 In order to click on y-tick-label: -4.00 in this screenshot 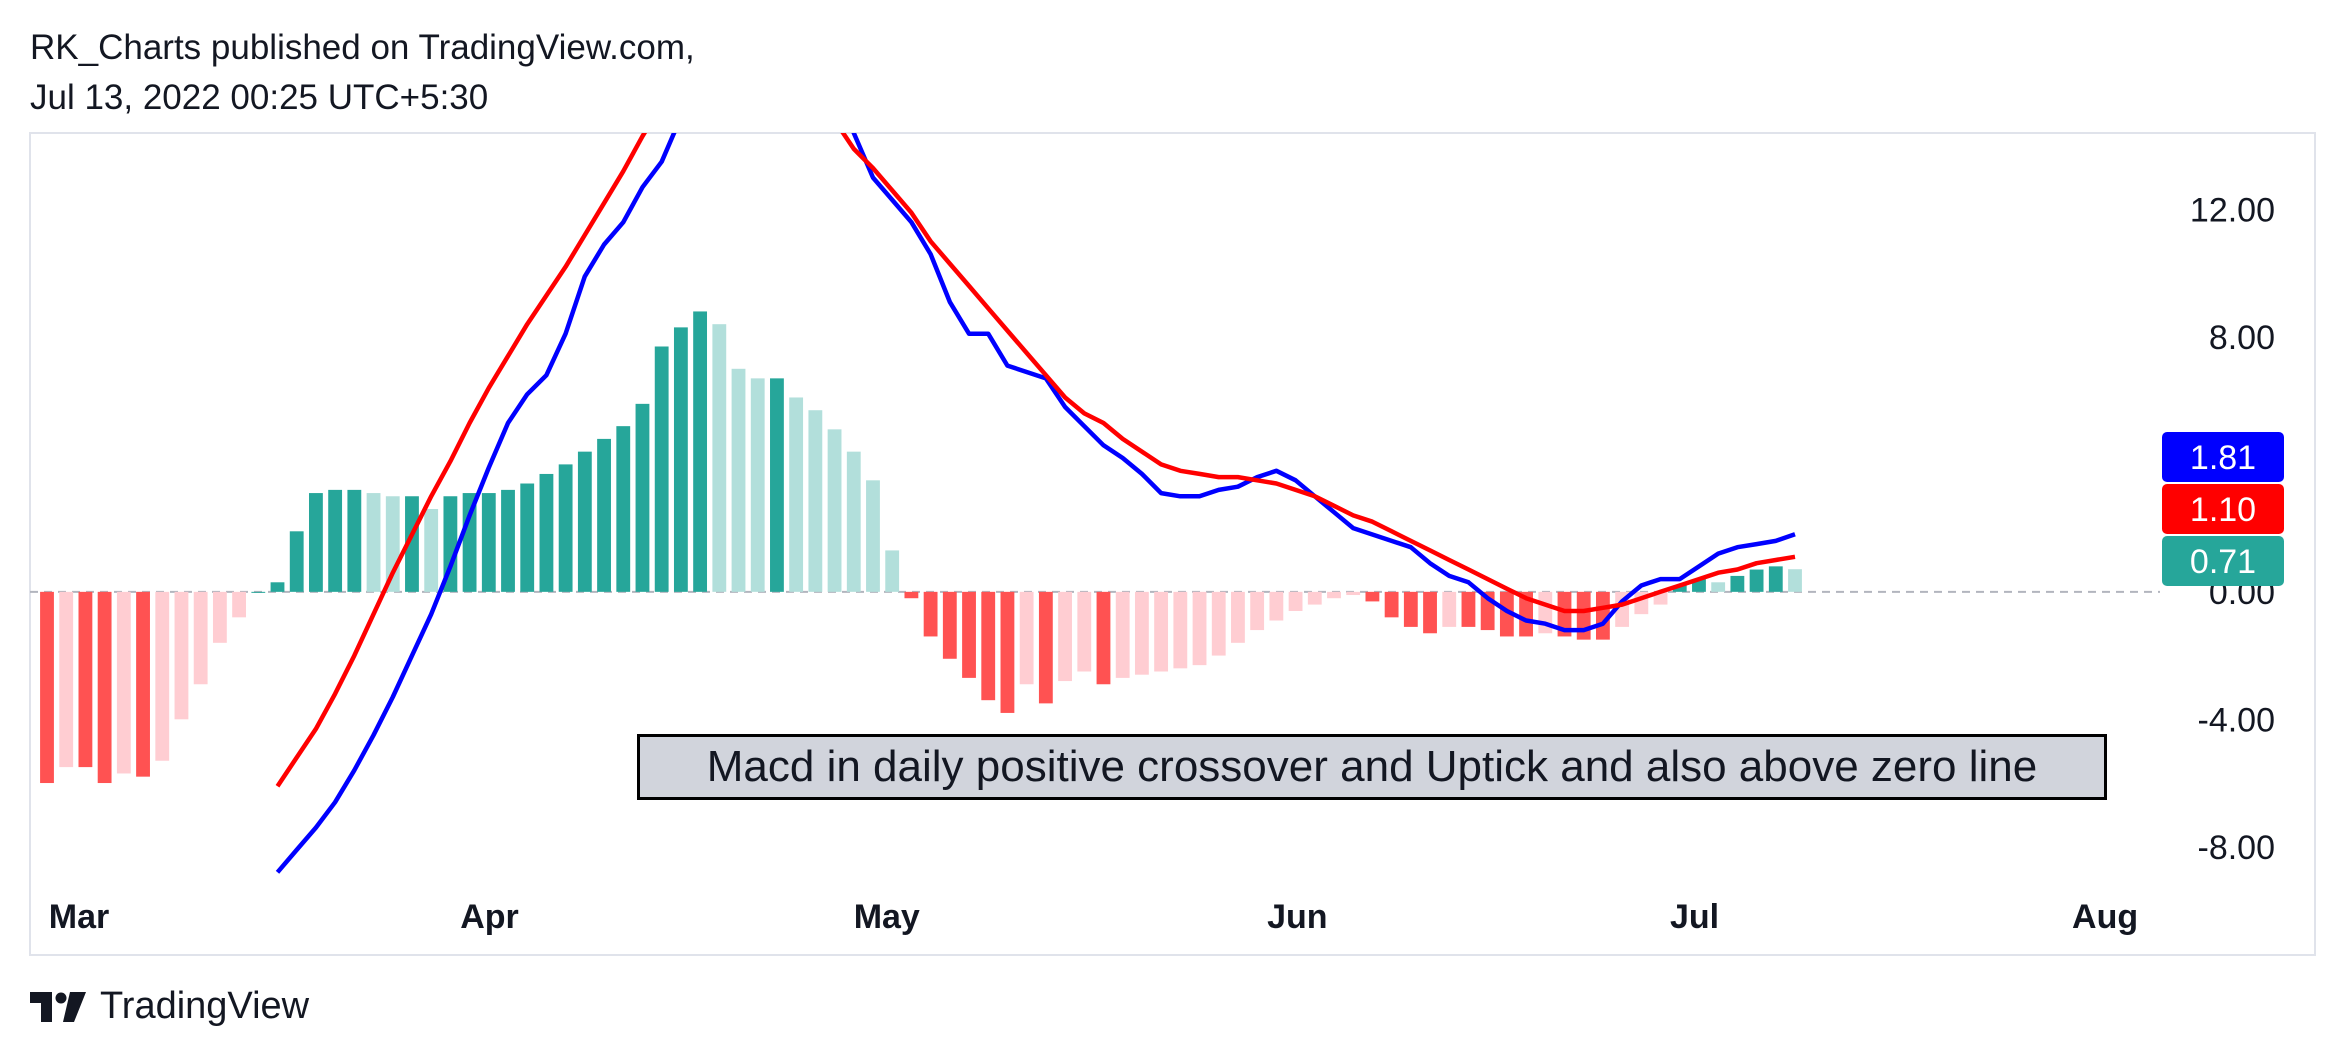, I will do `click(2237, 720)`.